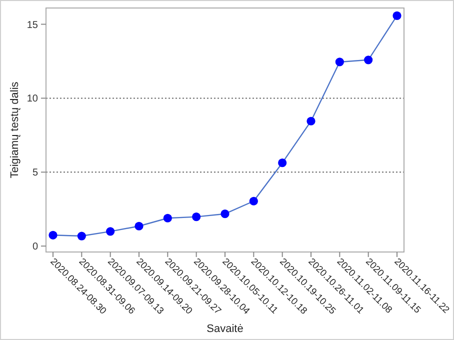  I want to click on y-tick-label: 5, so click(35, 173).